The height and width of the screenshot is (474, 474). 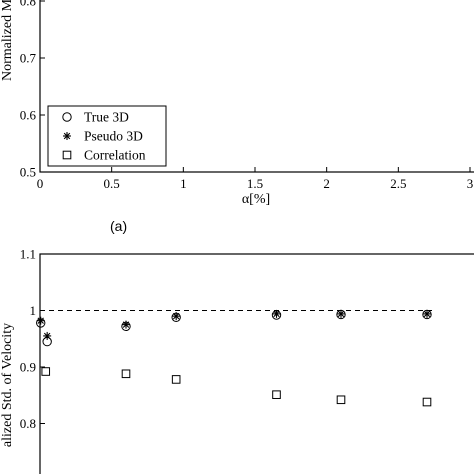 I want to click on y-tick-label: 0.9, so click(x=28, y=367).